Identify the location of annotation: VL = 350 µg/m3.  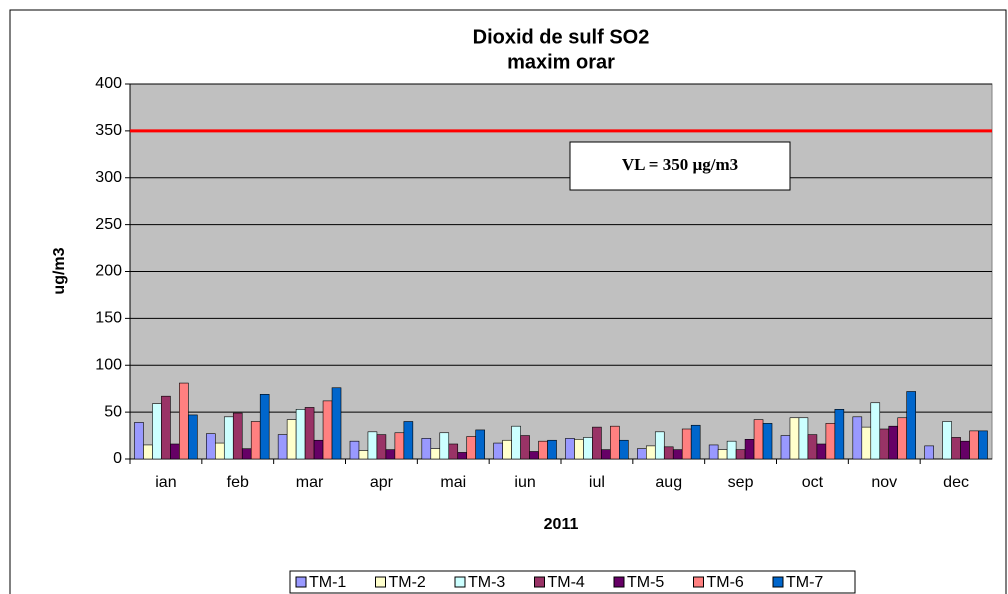
(680, 164).